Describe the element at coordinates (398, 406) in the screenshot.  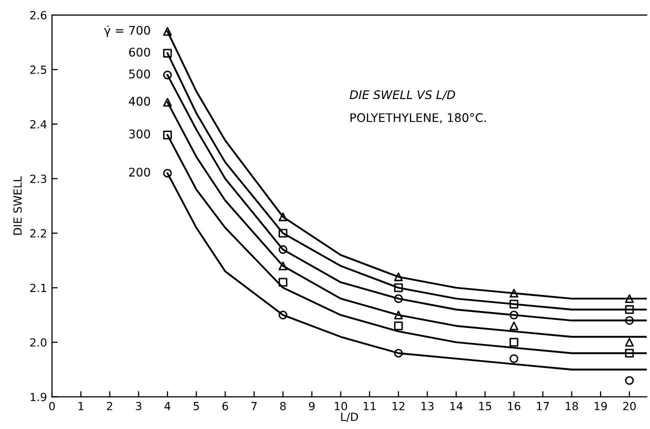
I see `x-tick-label: 12` at that location.